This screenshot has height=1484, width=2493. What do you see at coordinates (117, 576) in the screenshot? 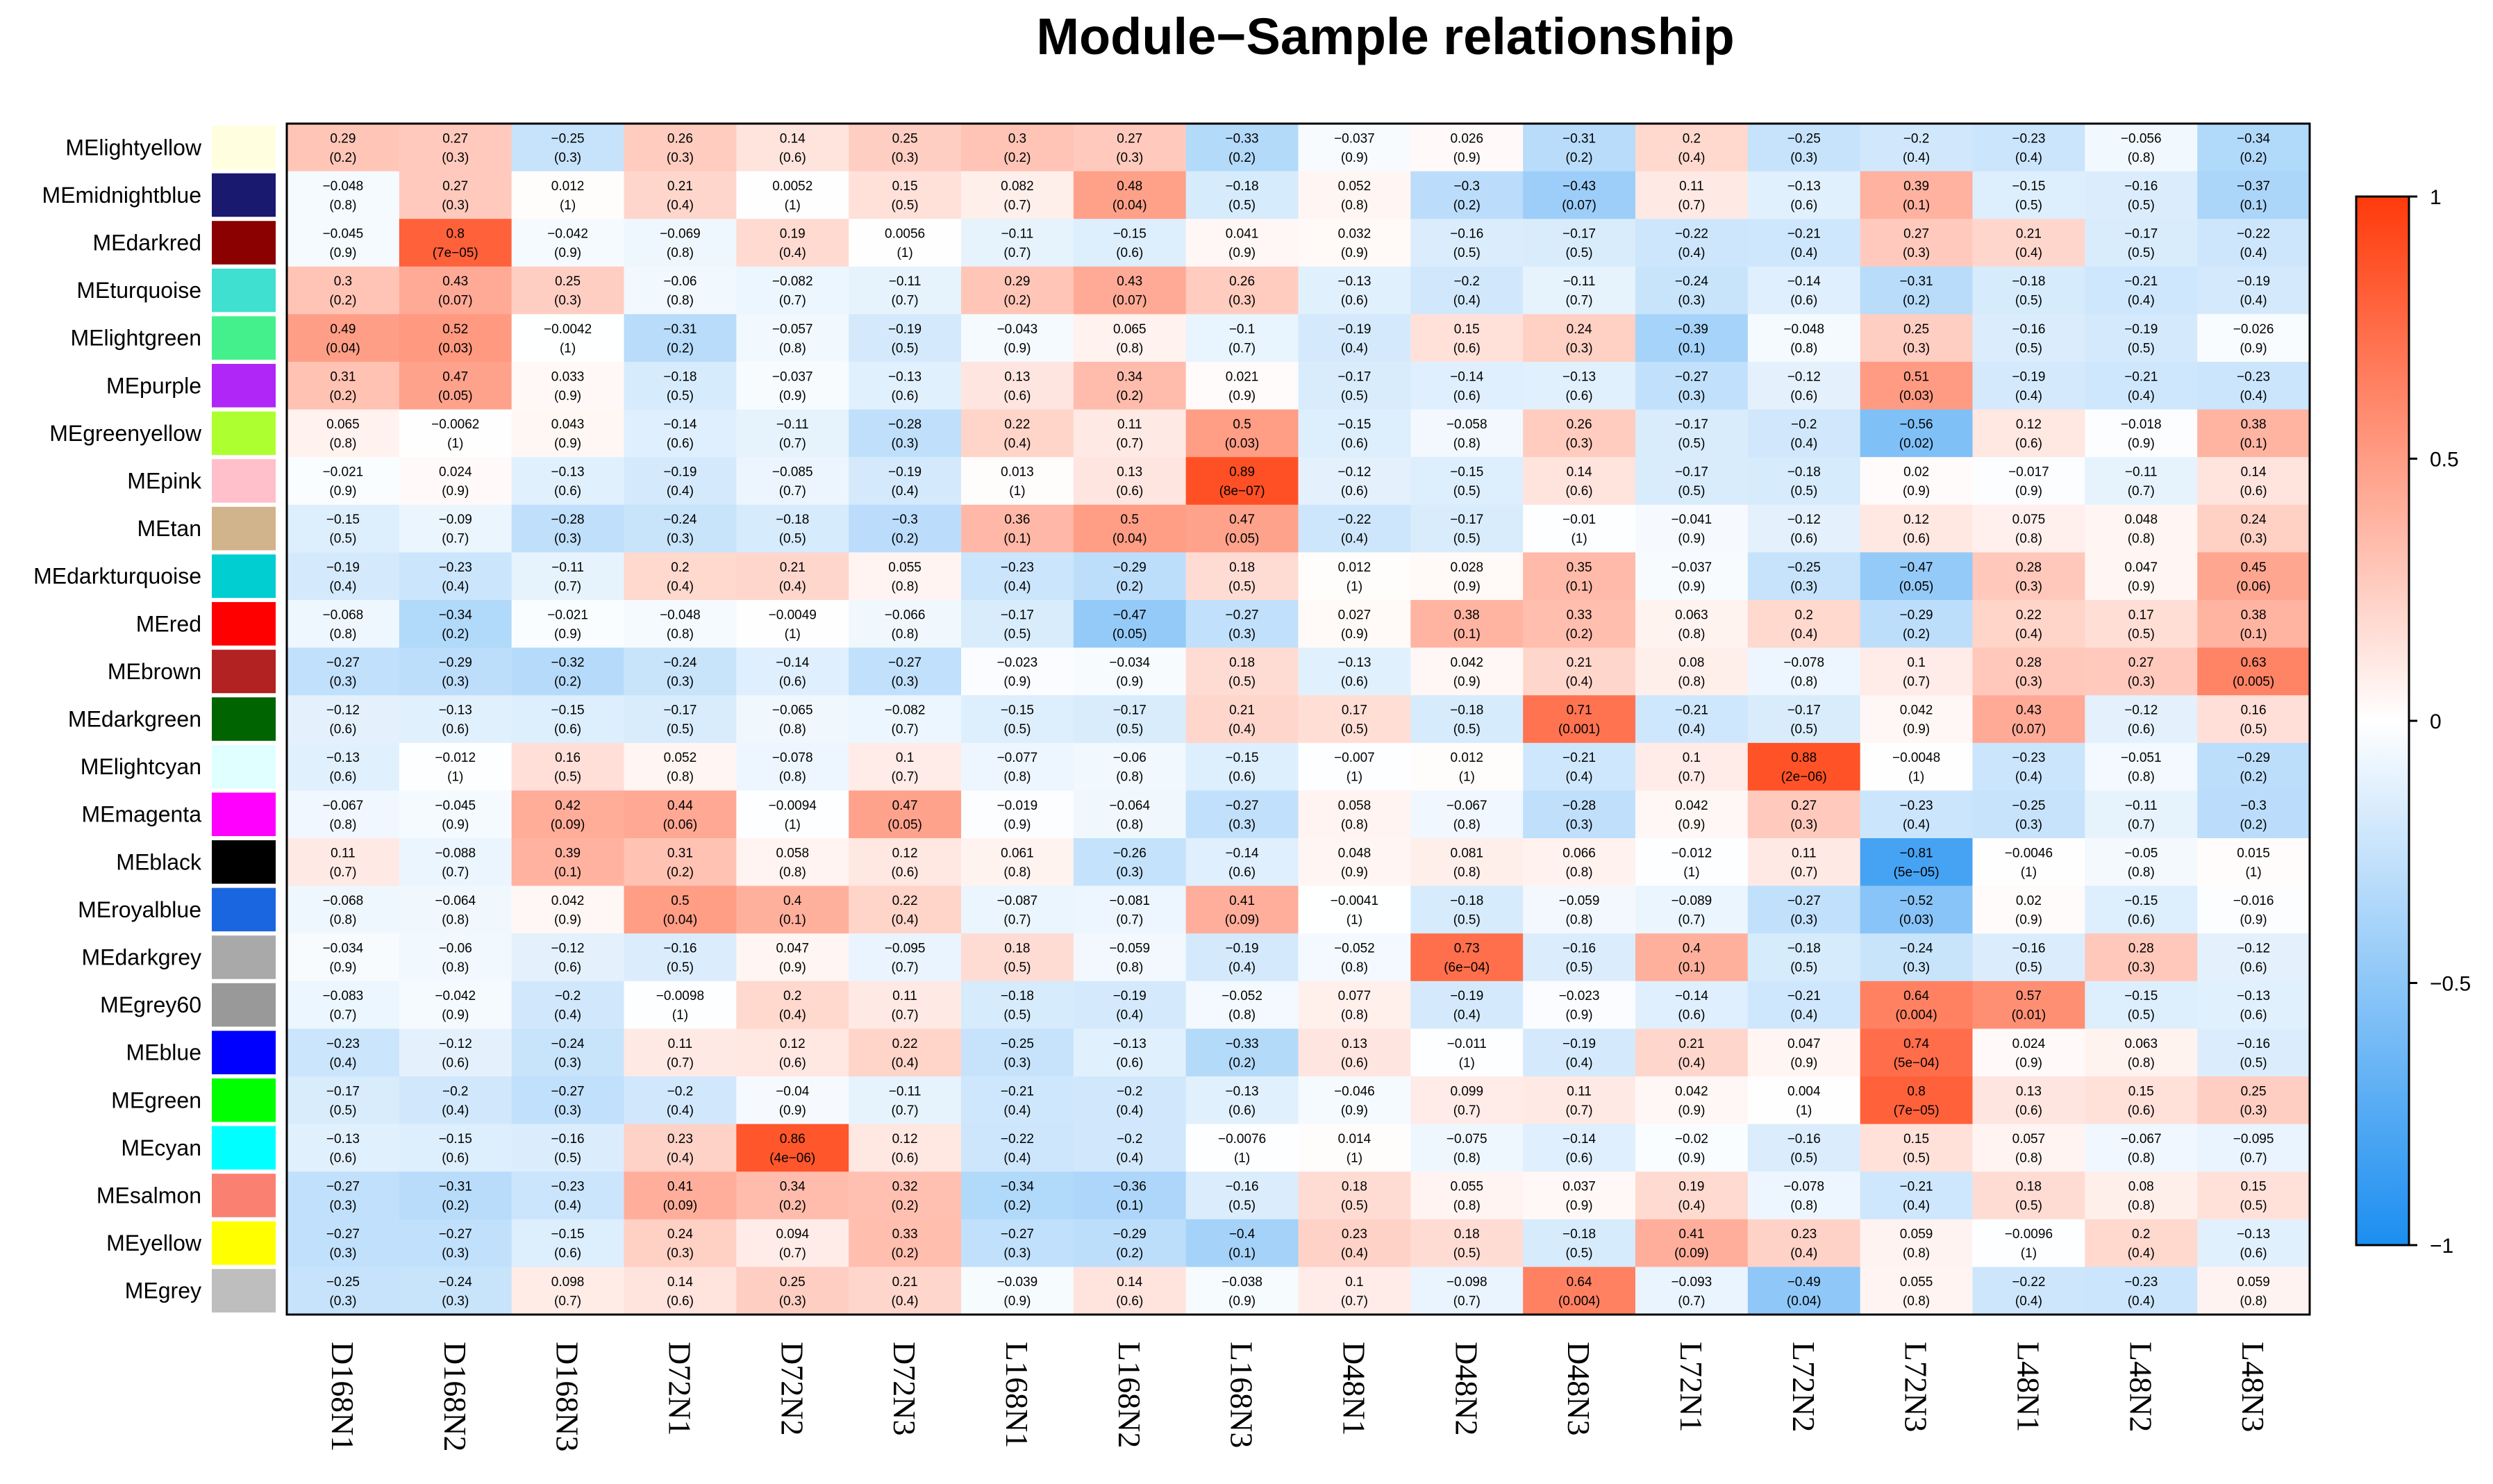
I see `row-label-MEdarkturquoise: MEdarkturquoise` at bounding box center [117, 576].